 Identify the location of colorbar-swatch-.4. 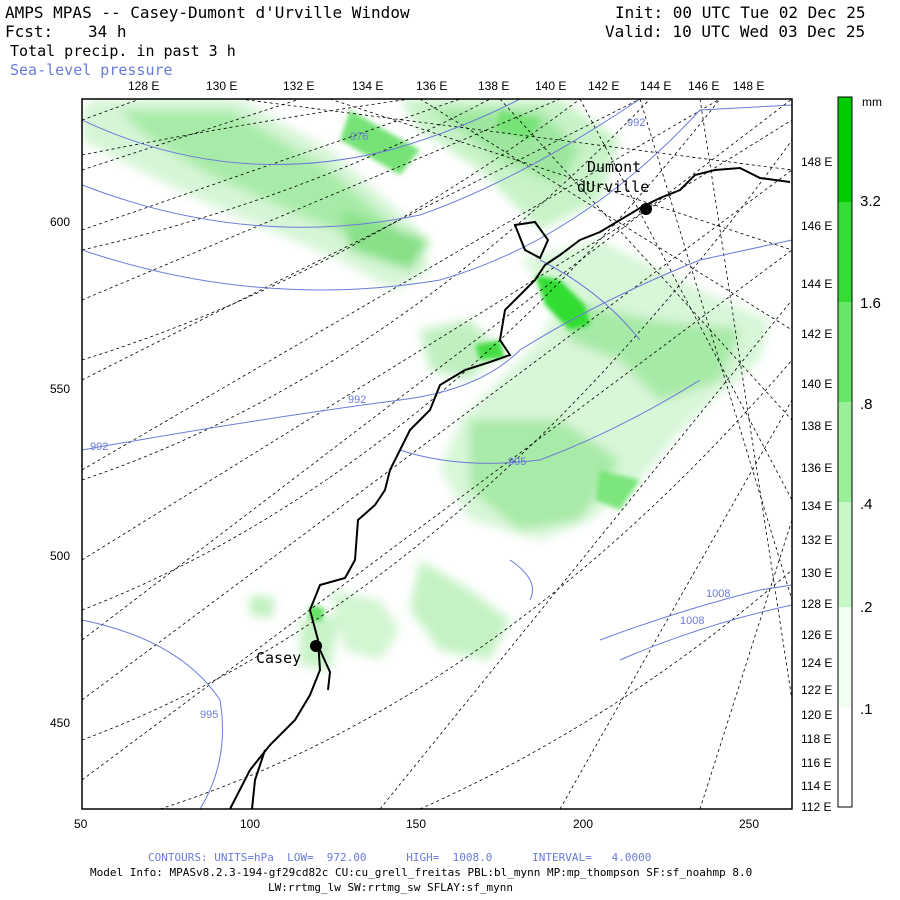
(845, 452).